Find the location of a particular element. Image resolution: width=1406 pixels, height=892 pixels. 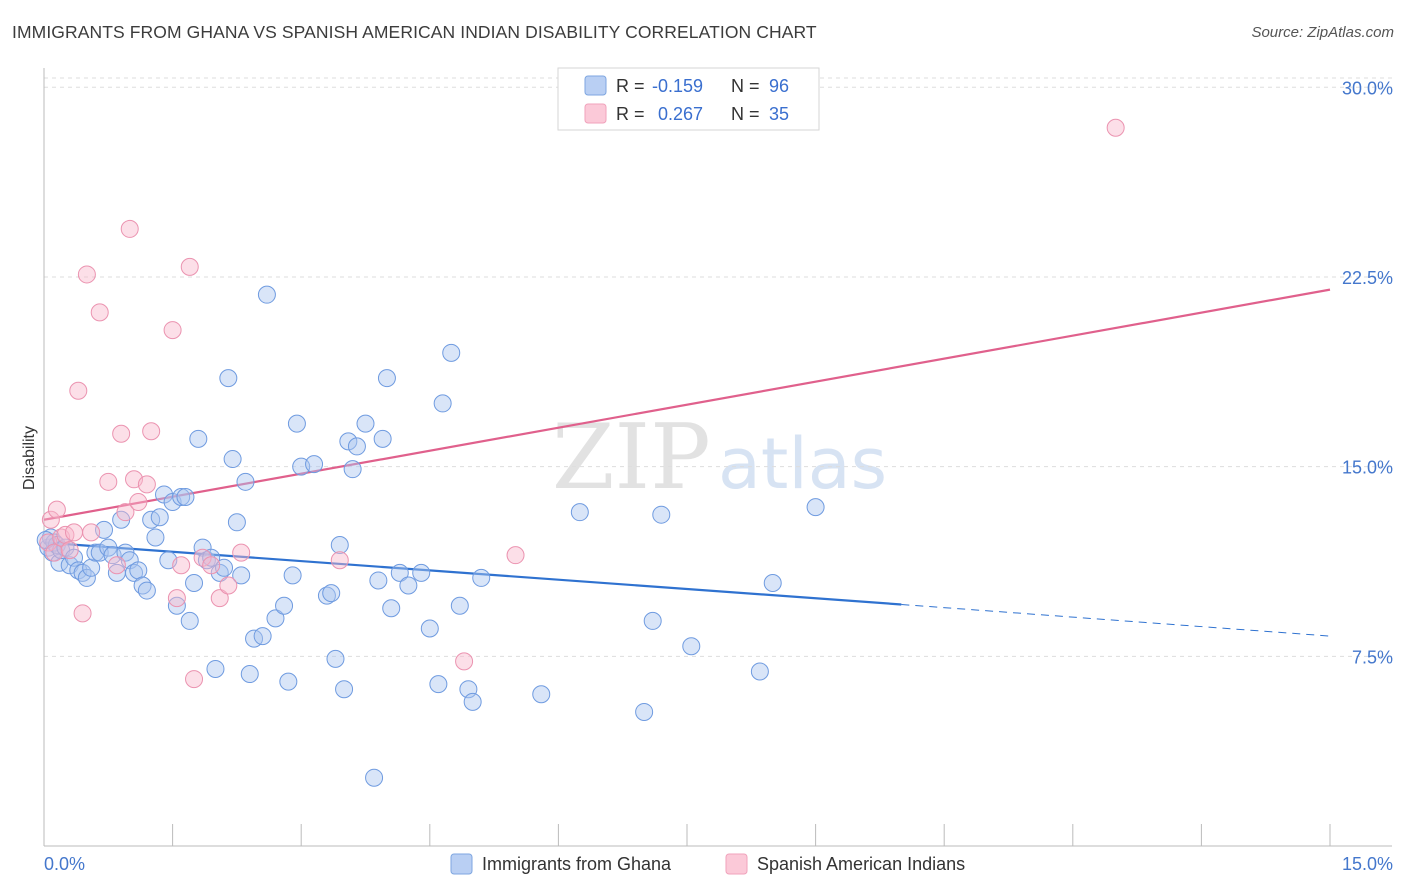

legend-swatch-ghana is located at coordinates (595, 85).